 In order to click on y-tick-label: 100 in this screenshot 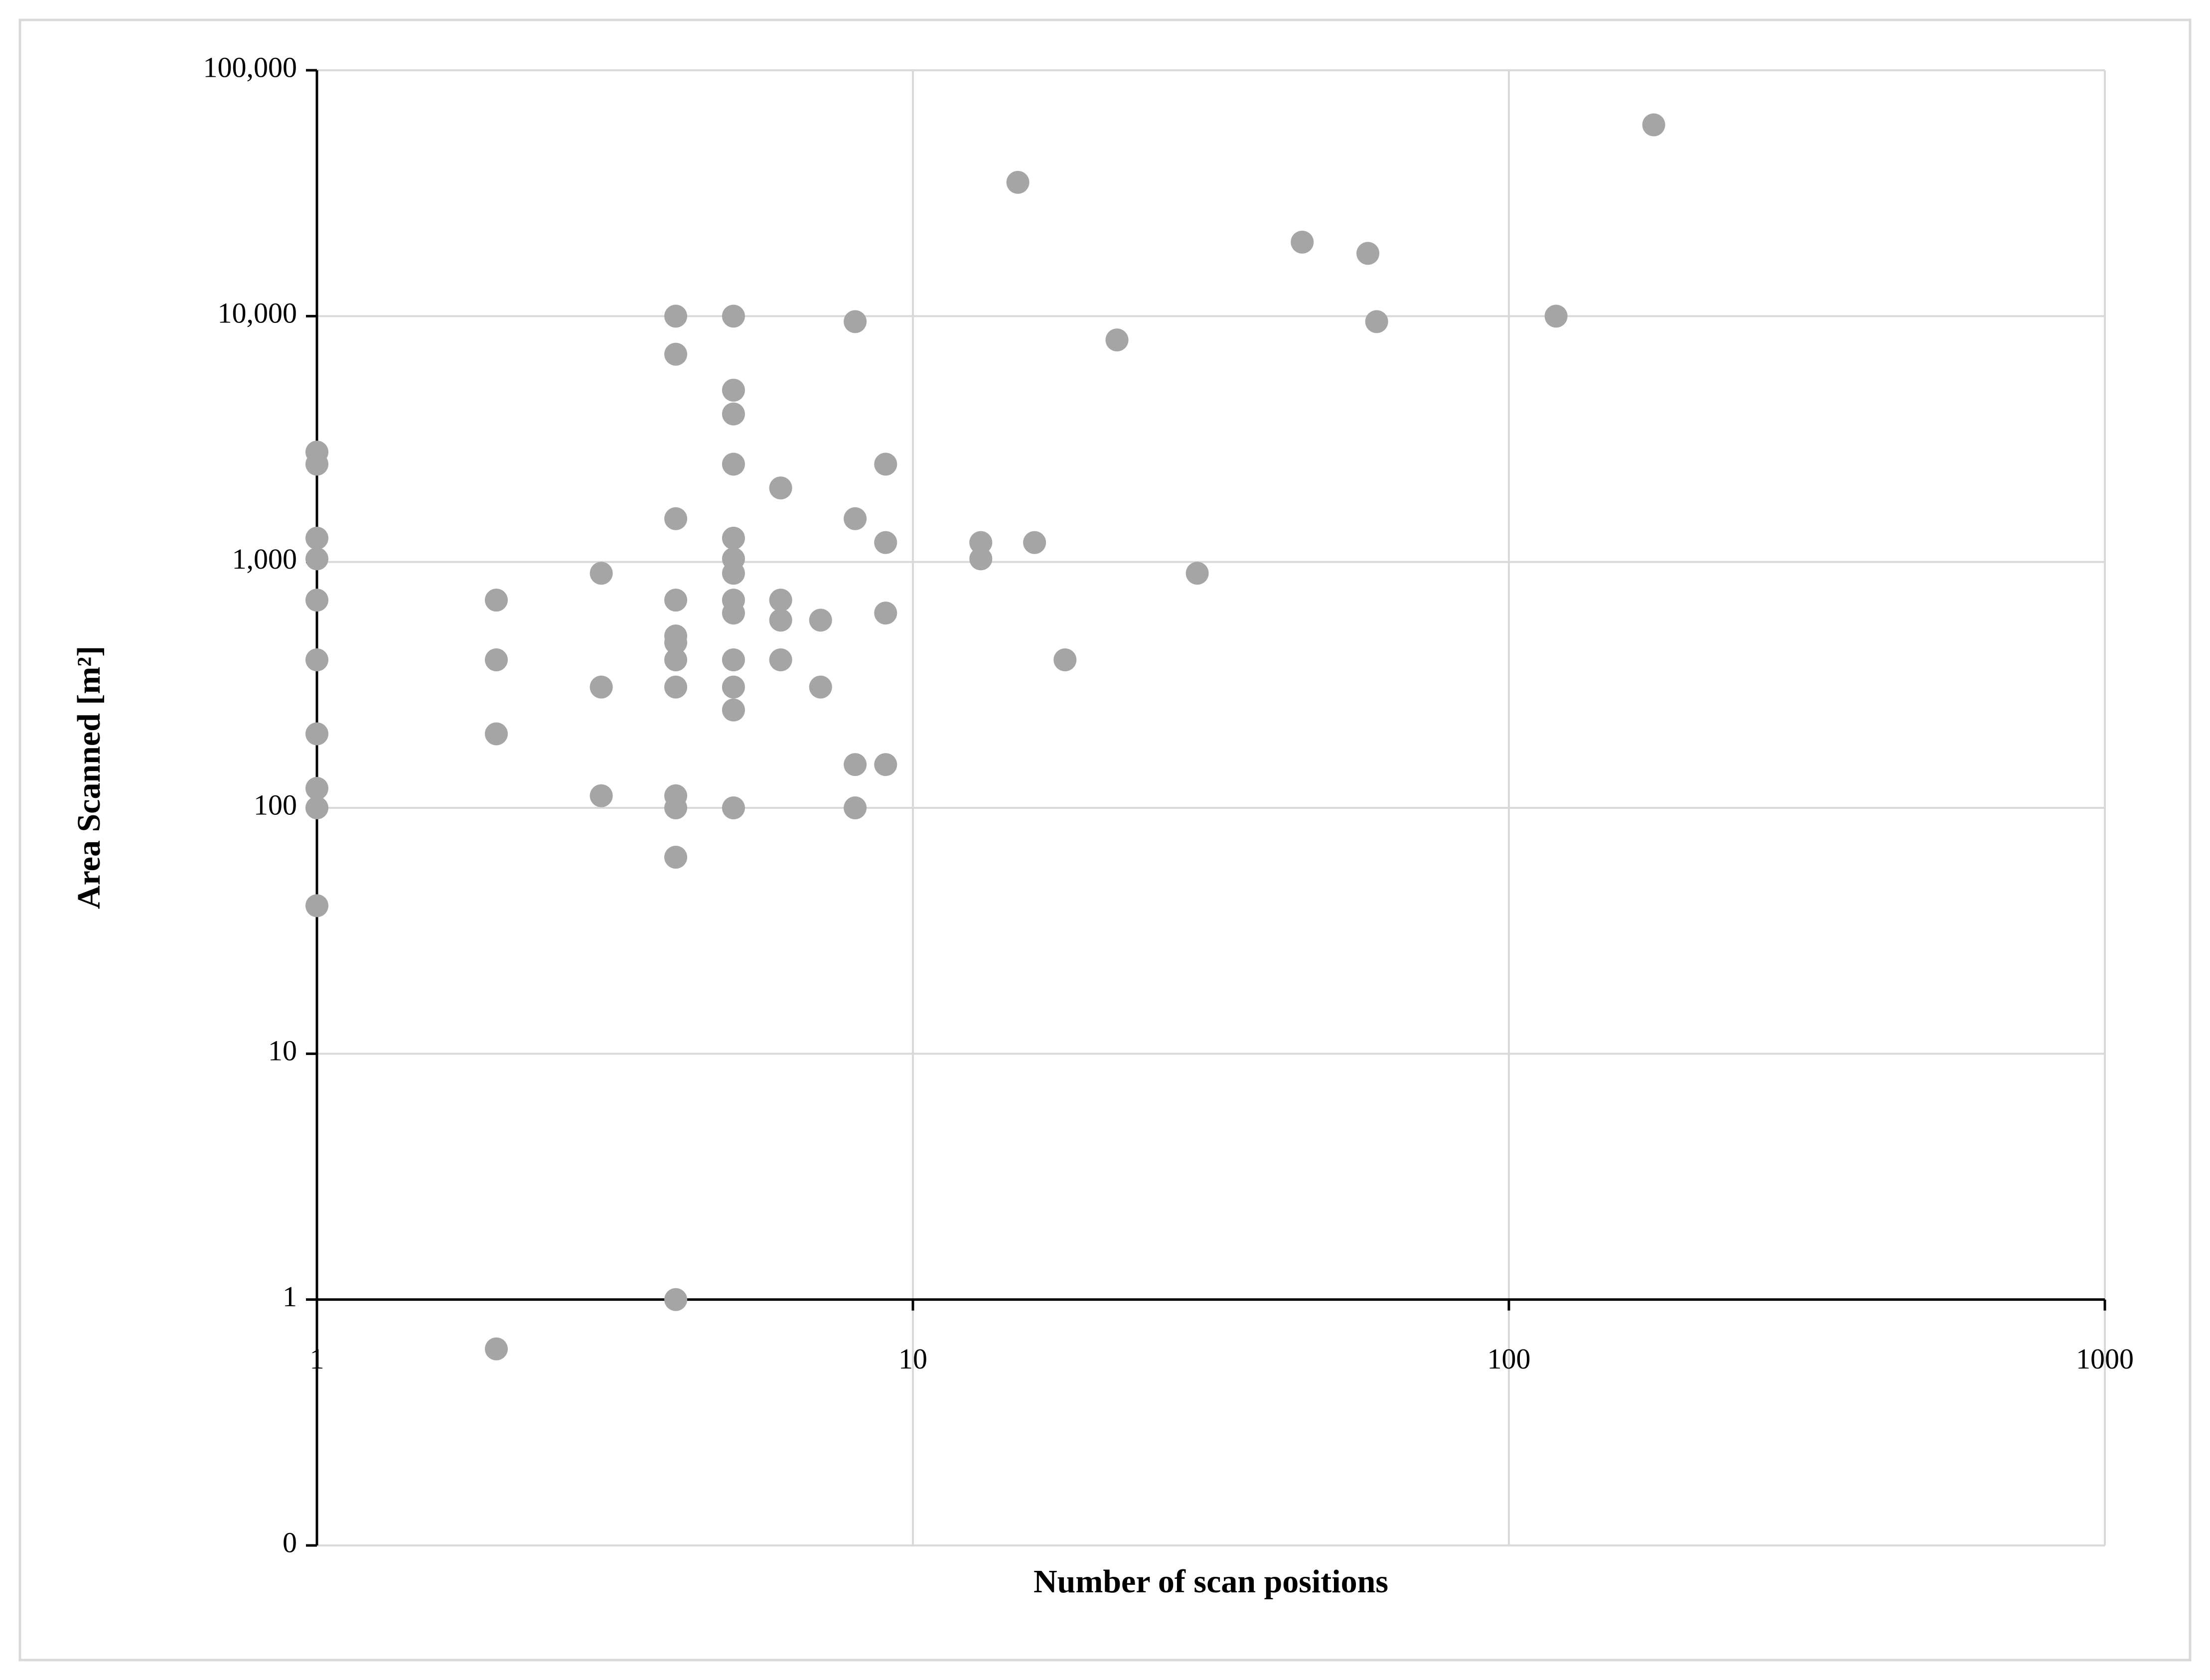, I will do `click(275, 805)`.